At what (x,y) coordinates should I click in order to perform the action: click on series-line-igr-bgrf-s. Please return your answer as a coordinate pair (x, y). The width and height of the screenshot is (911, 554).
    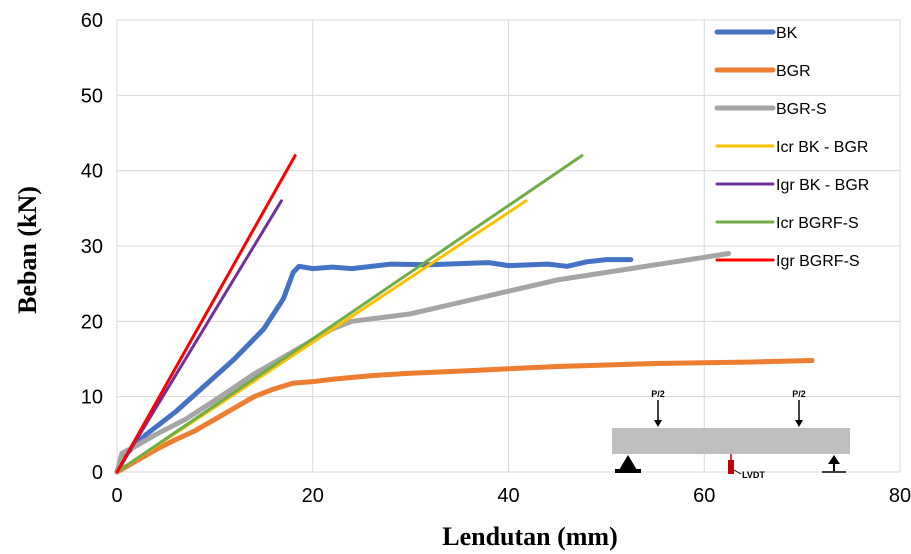
    Looking at the image, I should click on (206, 314).